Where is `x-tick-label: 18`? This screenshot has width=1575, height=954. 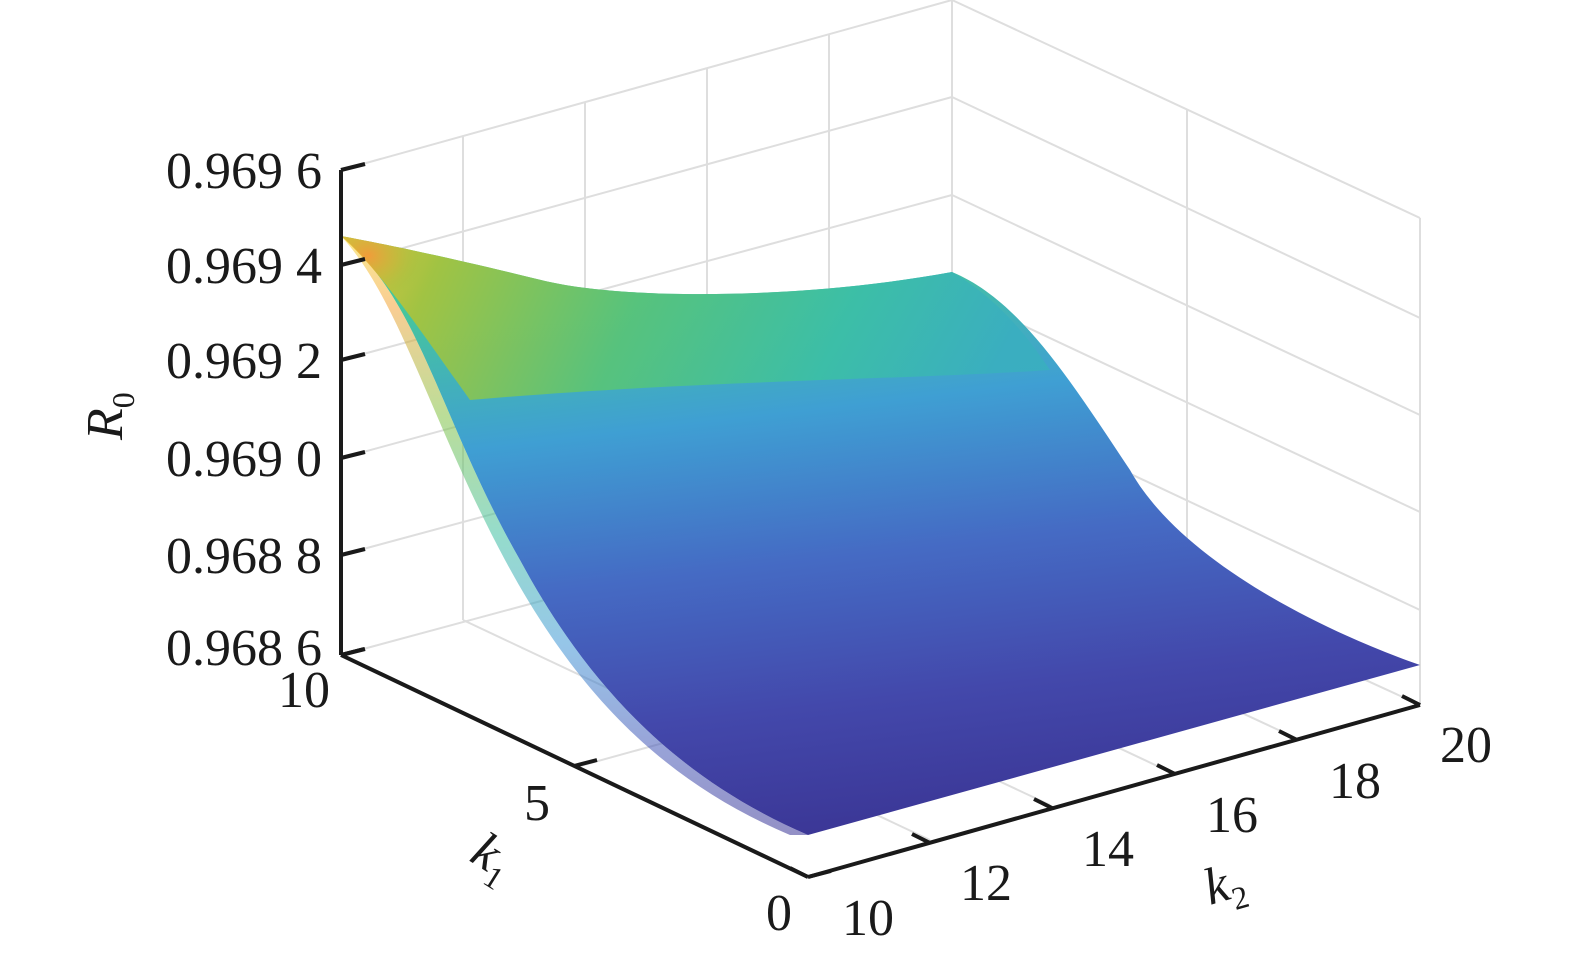
x-tick-label: 18 is located at coordinates (1355, 781).